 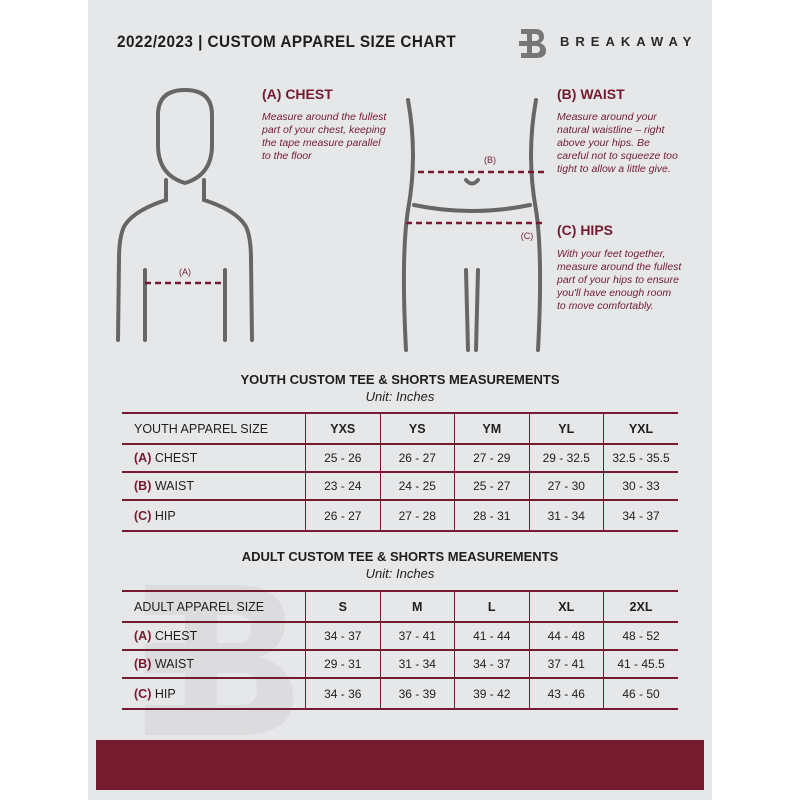 What do you see at coordinates (214, 428) in the screenshot?
I see `header-cell: YOUTH APPAREL SIZE` at bounding box center [214, 428].